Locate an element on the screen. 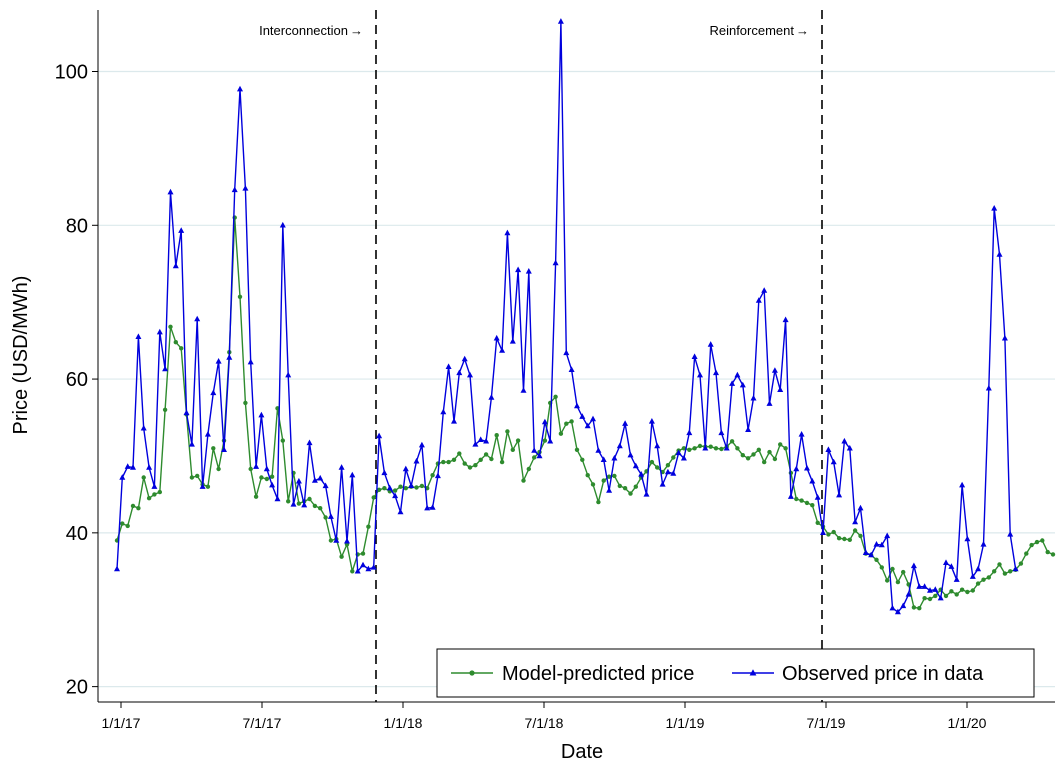 Image resolution: width=1063 pixels, height=768 pixels. x-tick-label: 1/1/17 is located at coordinates (121, 723).